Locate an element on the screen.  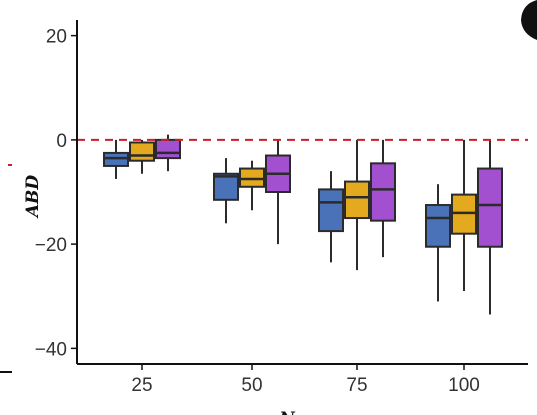
y-axis-ticks: 20 0 −20 −40 is located at coordinates (56, 193).